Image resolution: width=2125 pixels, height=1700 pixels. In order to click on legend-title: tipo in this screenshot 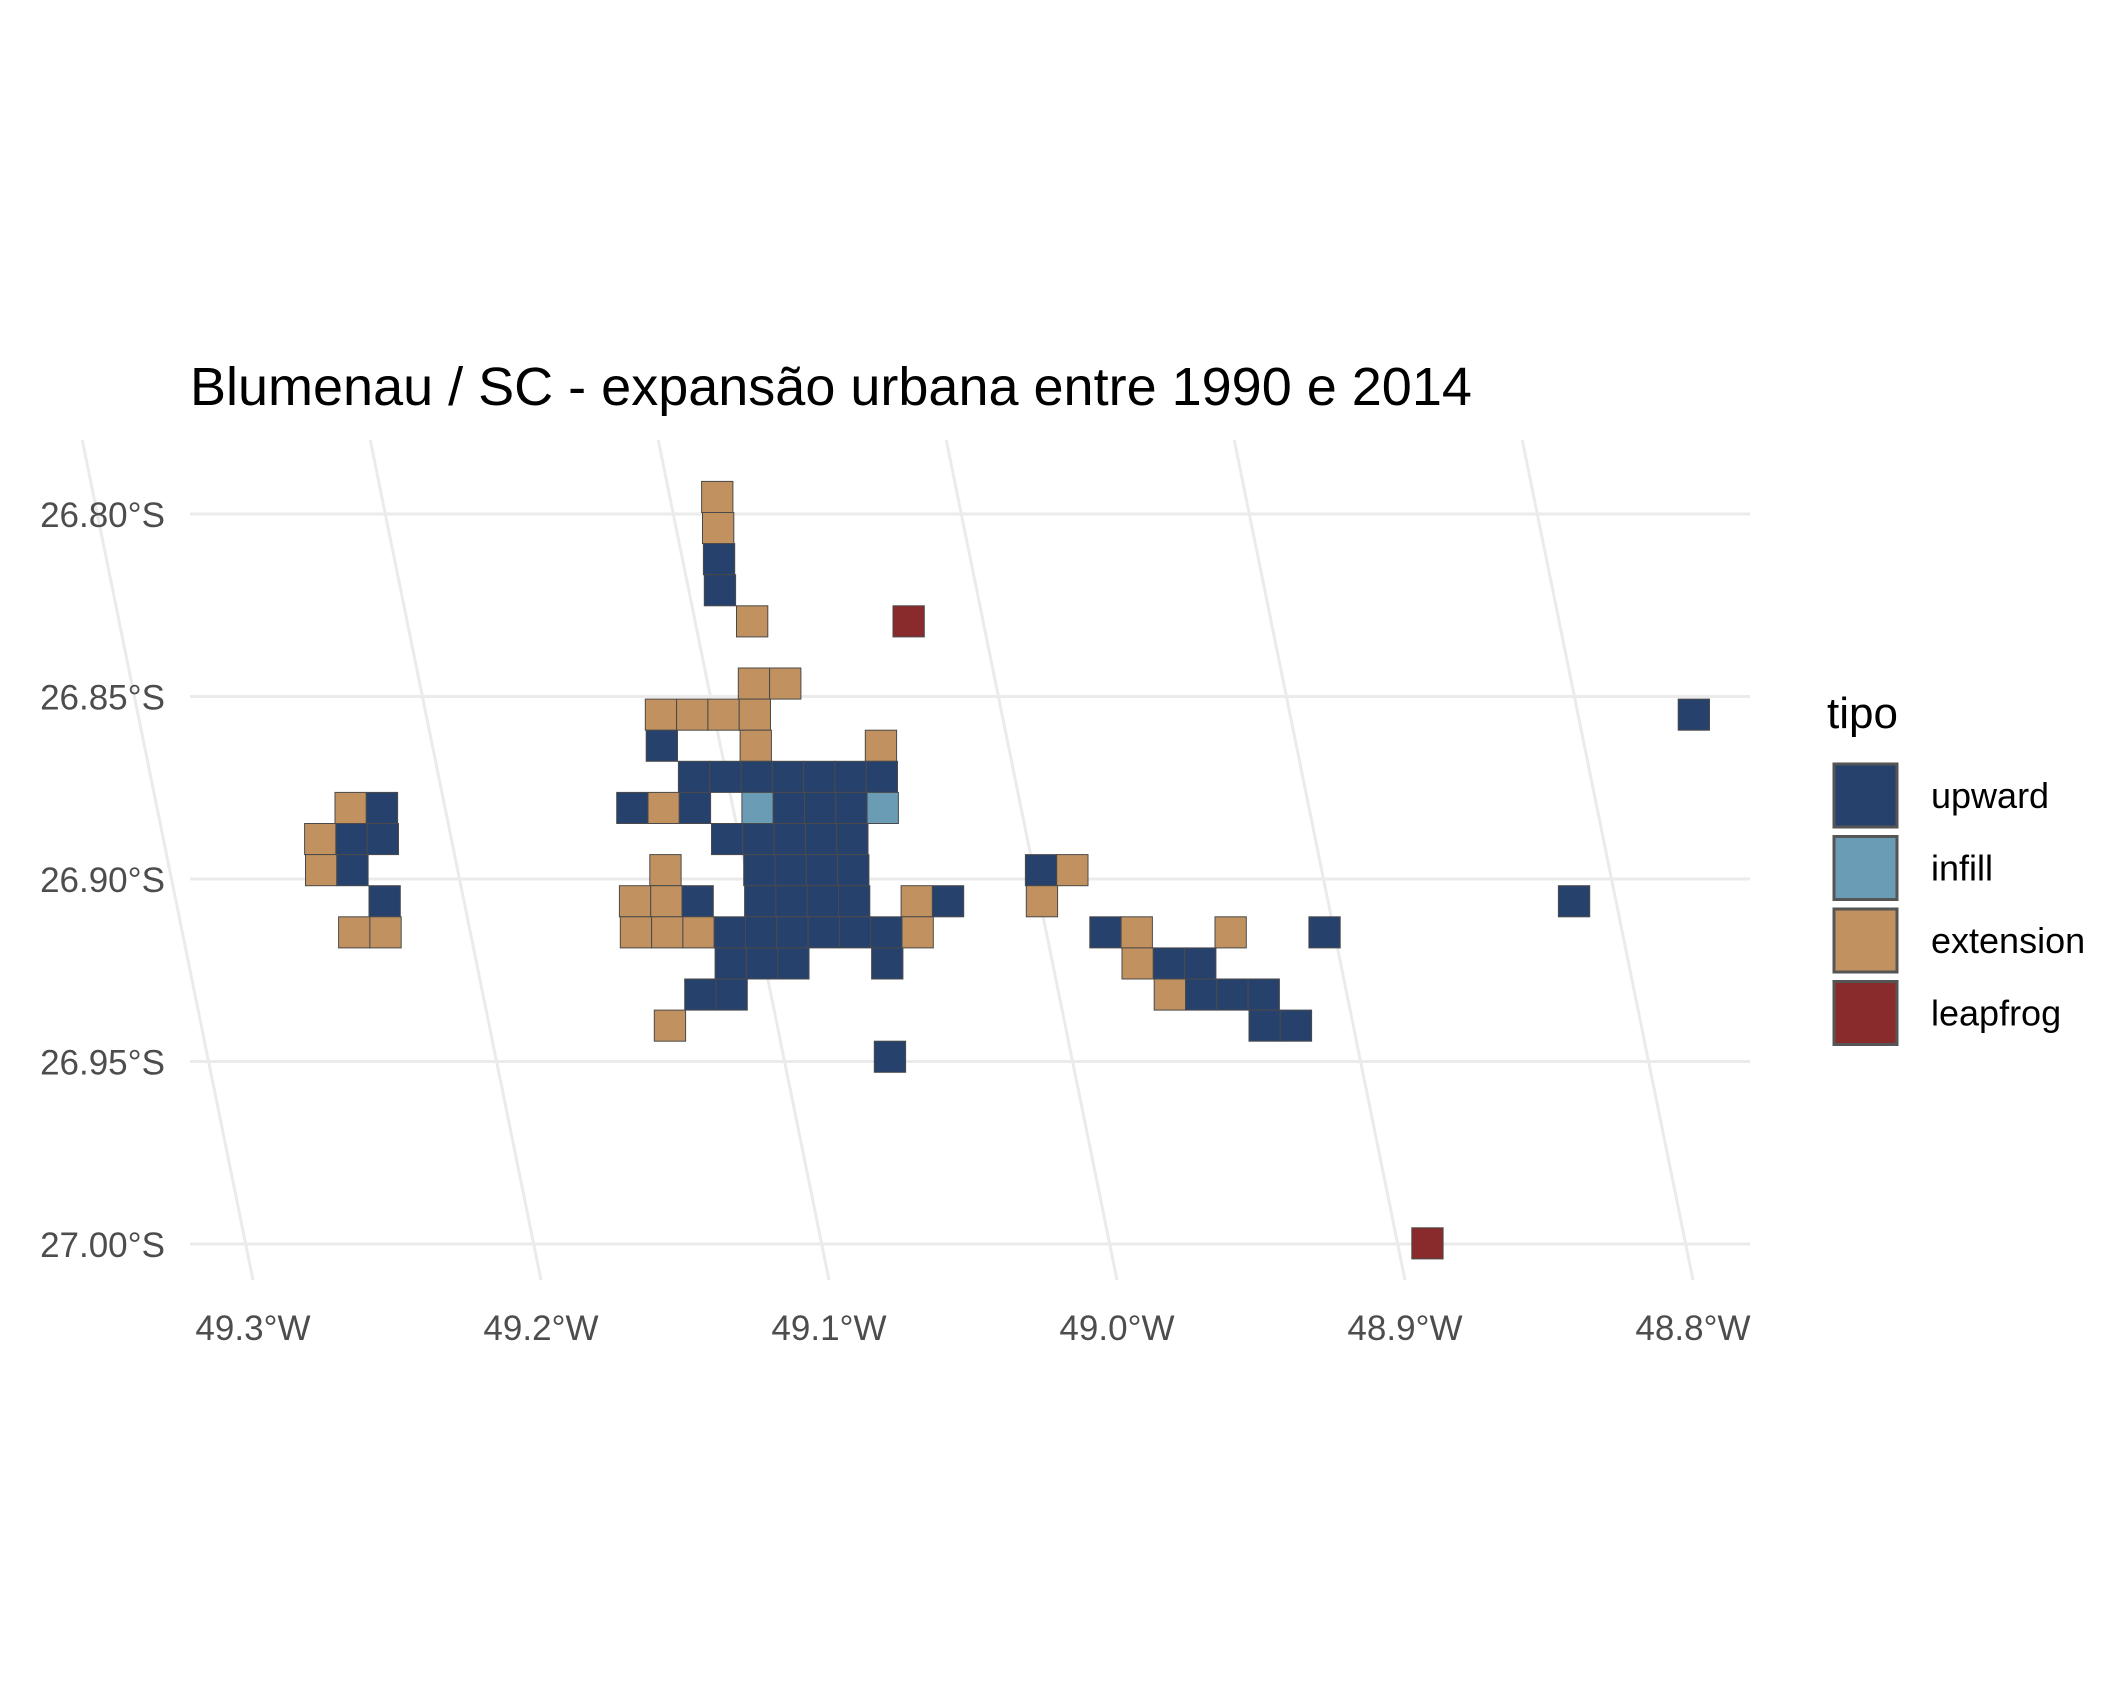, I will do `click(1862, 713)`.